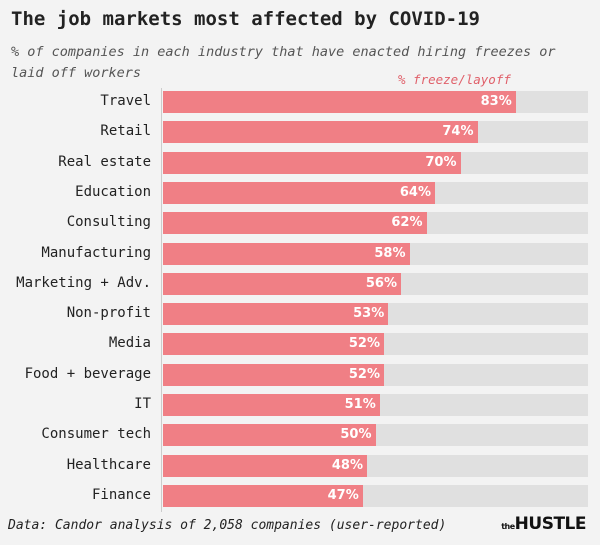 The width and height of the screenshot is (600, 545). I want to click on category-label: Consulting, so click(108, 222).